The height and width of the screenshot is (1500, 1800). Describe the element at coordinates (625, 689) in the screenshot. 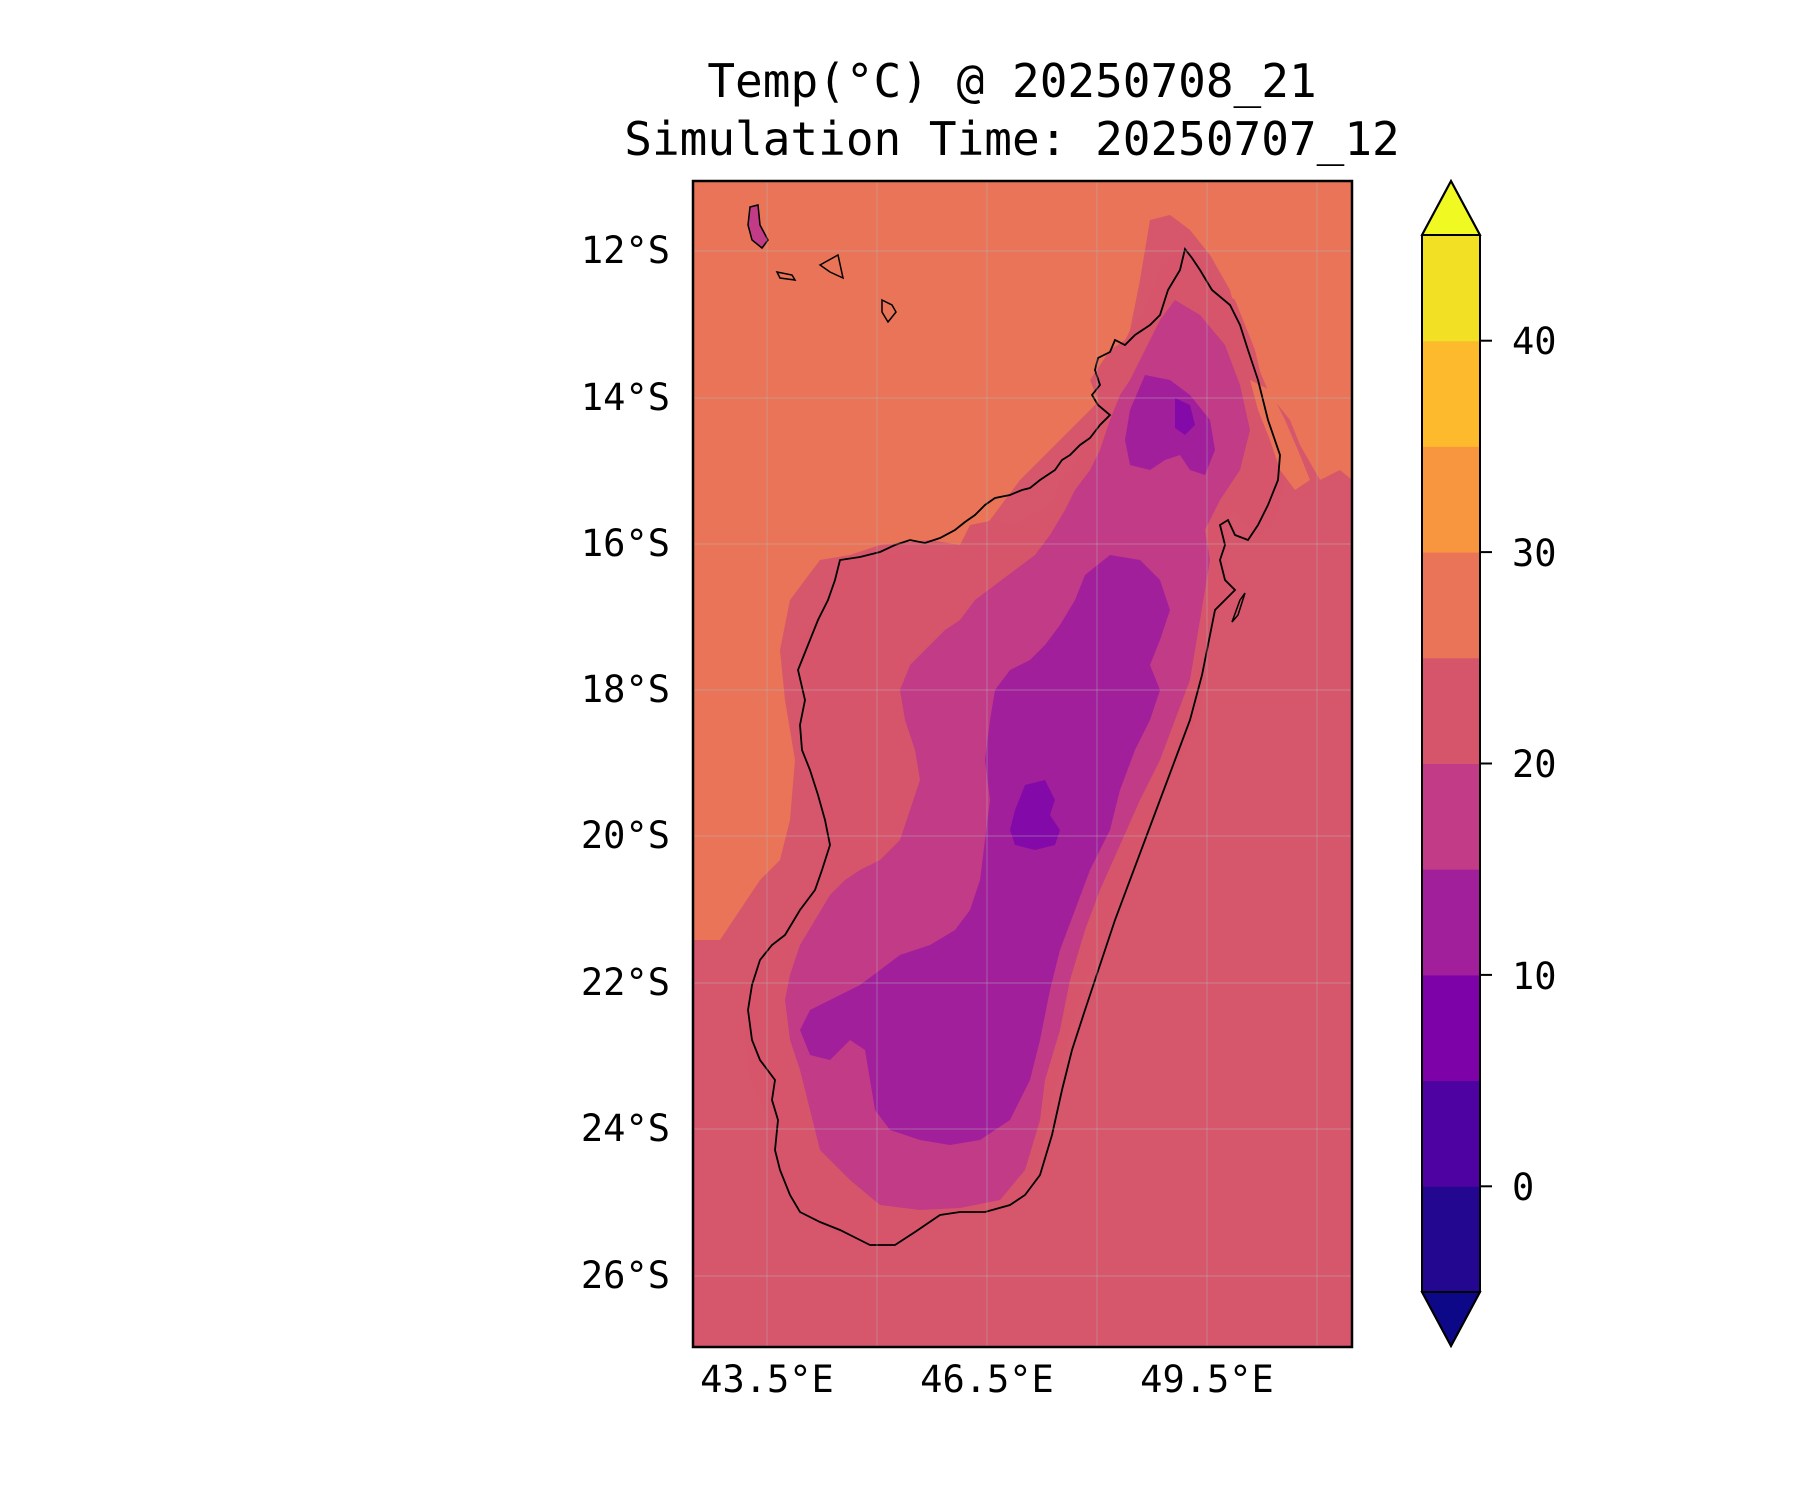

I see `lat-label: 18°S` at that location.